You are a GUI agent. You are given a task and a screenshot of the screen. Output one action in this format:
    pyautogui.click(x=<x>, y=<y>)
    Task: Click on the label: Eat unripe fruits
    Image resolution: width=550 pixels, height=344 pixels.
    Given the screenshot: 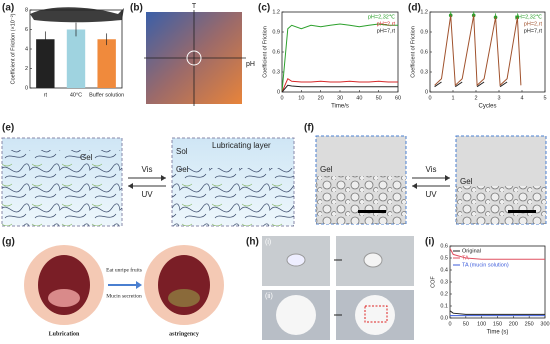 What is the action you would take?
    pyautogui.click(x=124, y=269)
    